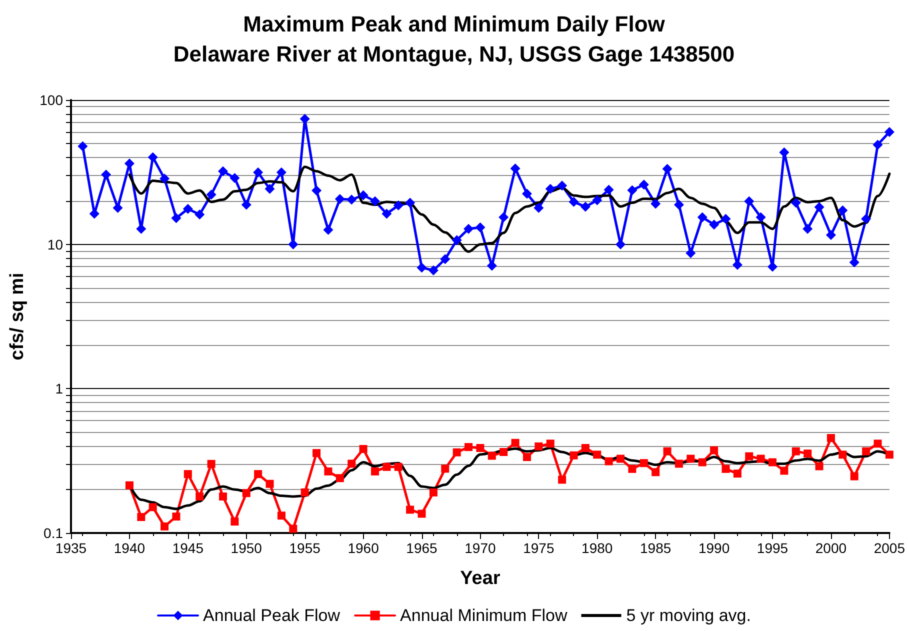  Describe the element at coordinates (59, 388) in the screenshot. I see `y-tick-label: 1` at that location.